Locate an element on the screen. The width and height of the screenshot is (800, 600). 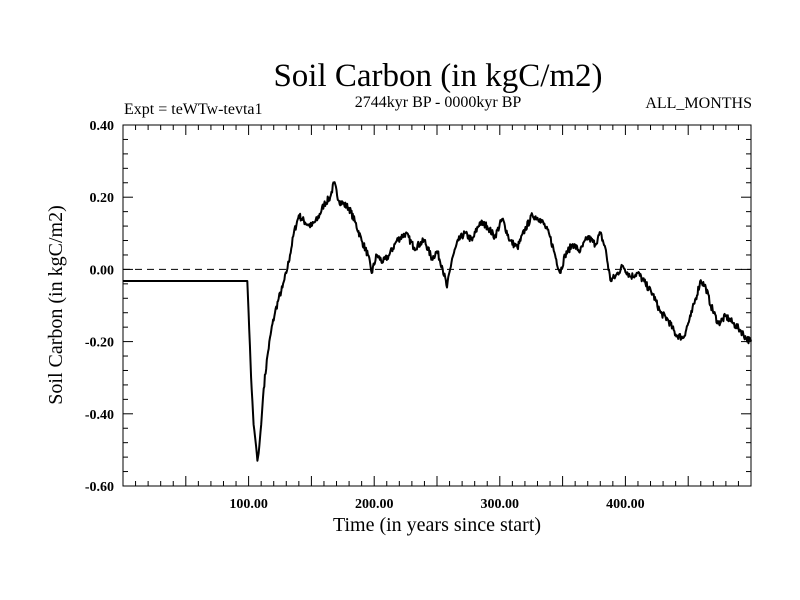
period-subtitle: 2744kyr BP - 0000kyr BP is located at coordinates (438, 102).